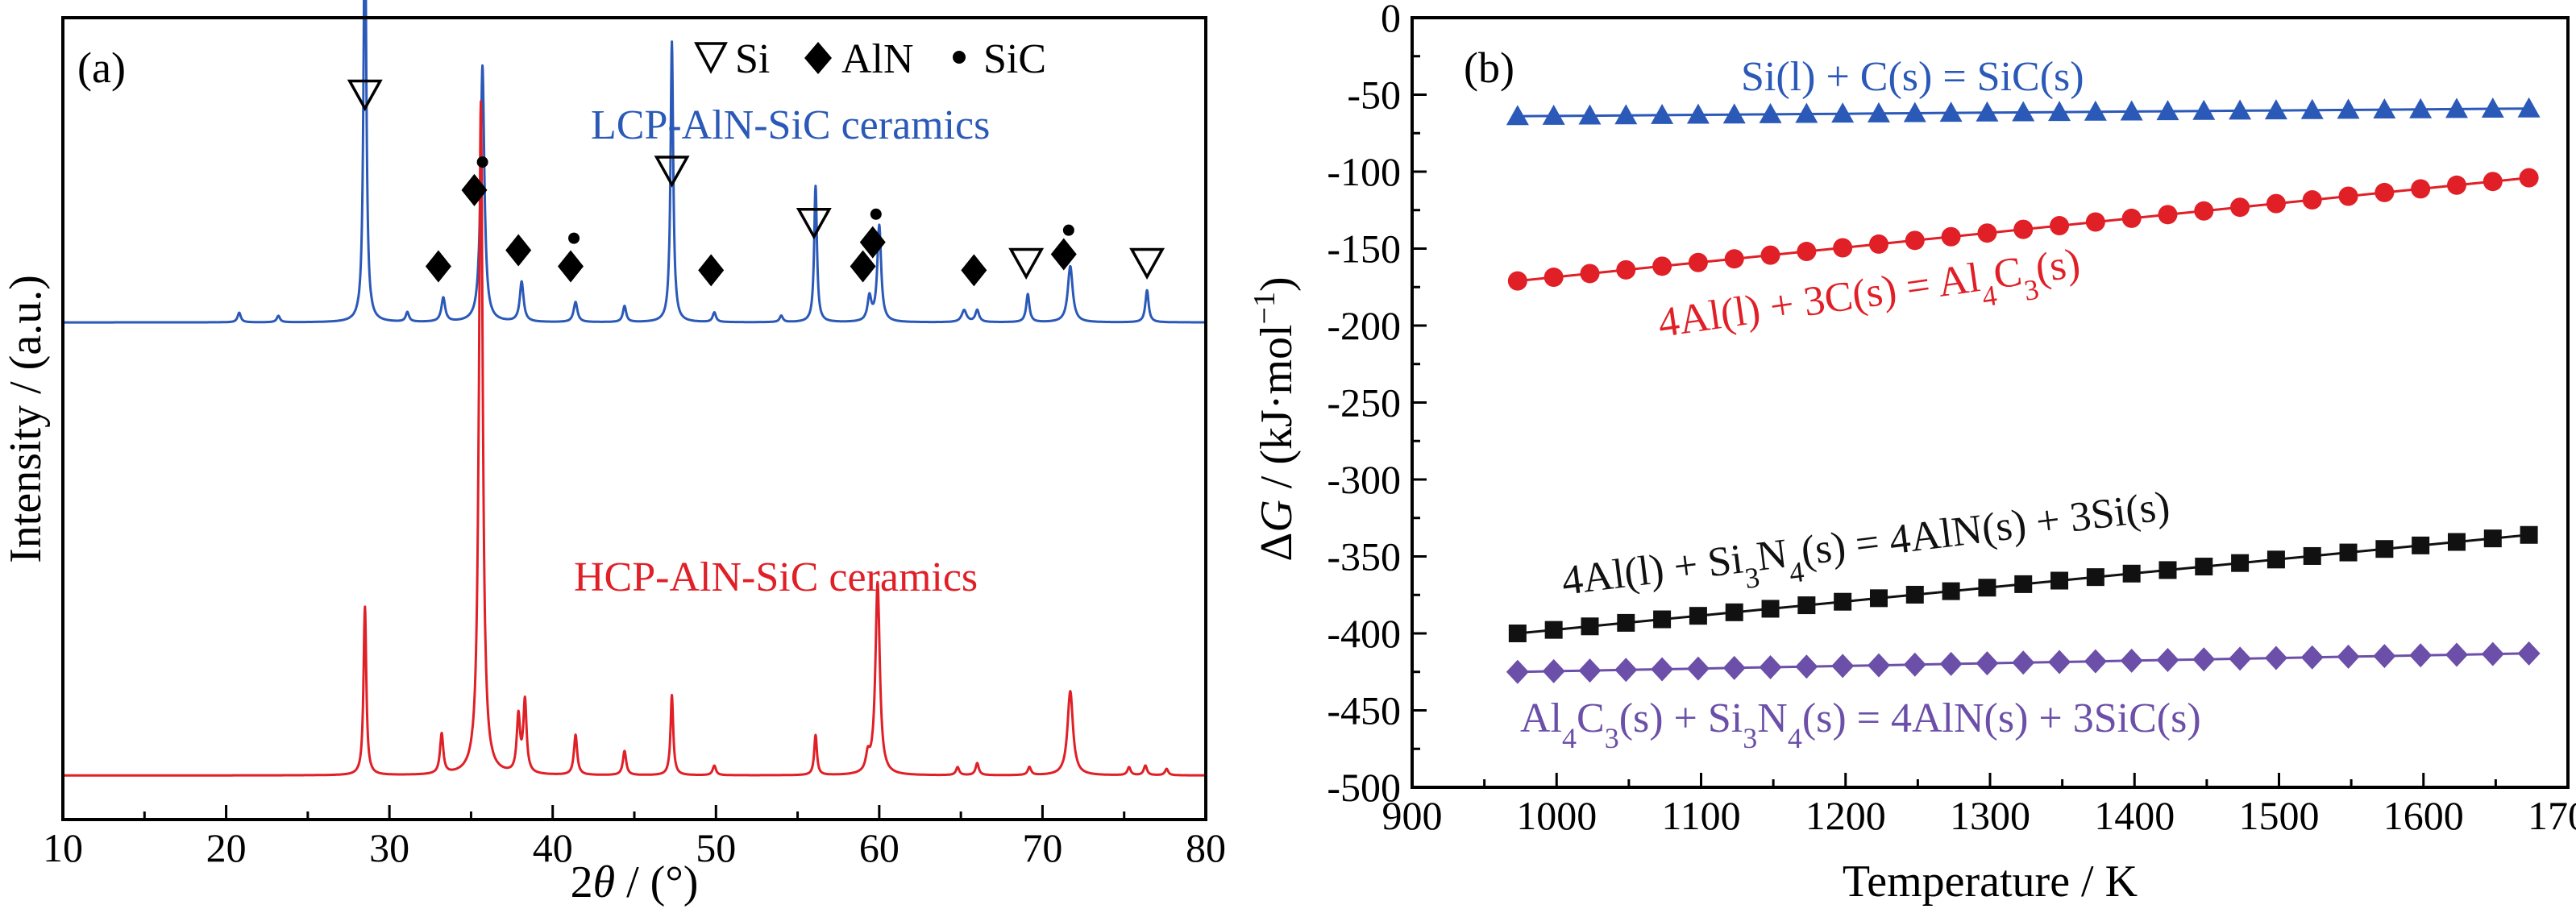  Describe the element at coordinates (877, 59) in the screenshot. I see `legend-aln-label: AlN` at that location.